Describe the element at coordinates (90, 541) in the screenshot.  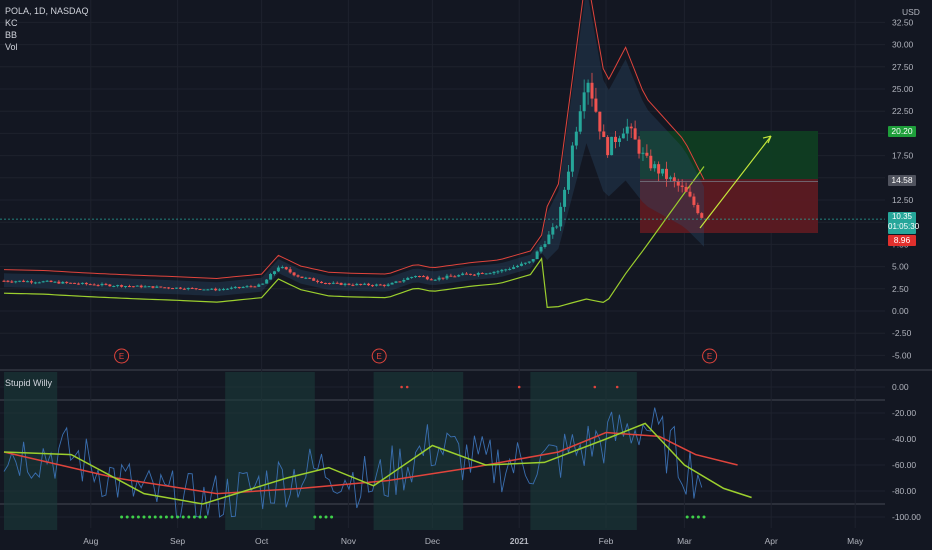
I see `date-tick-label: Aug` at that location.